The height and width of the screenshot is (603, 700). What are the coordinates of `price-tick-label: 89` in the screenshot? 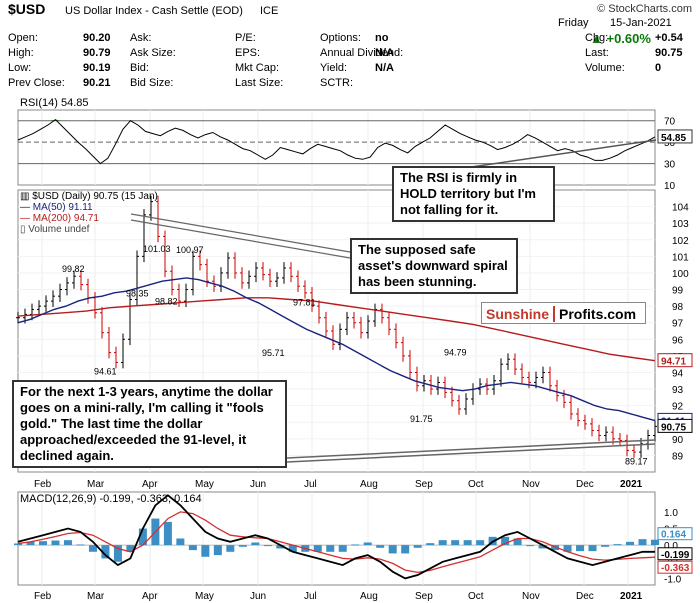 It's located at (678, 456).